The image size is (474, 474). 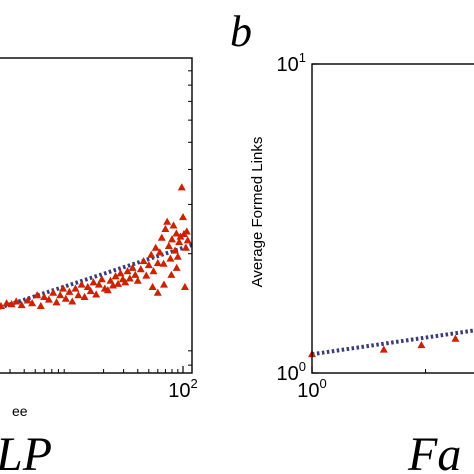 What do you see at coordinates (434, 451) in the screenshot?
I see `panel-b-name-label: Fa` at bounding box center [434, 451].